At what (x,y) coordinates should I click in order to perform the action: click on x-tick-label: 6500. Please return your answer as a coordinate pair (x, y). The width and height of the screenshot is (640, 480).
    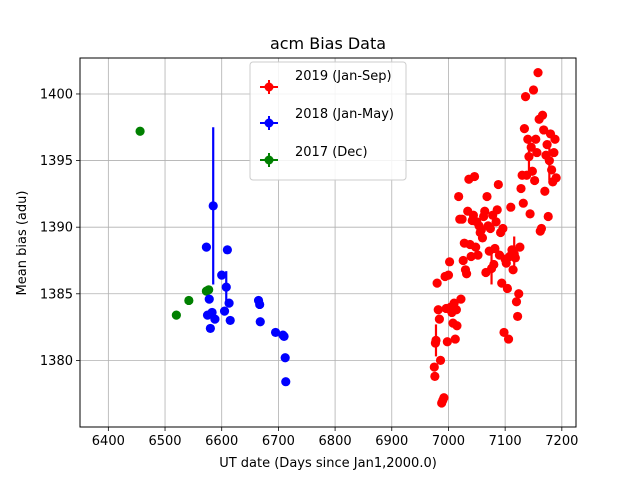
    Looking at the image, I should click on (164, 441).